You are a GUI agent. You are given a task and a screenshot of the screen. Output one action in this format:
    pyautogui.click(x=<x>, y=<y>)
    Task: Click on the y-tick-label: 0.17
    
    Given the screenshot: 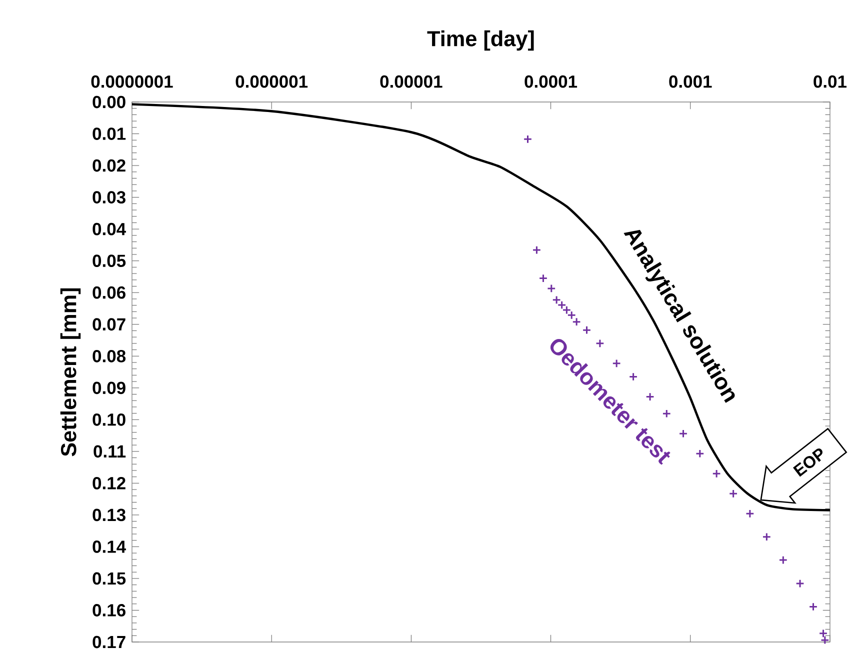 What is the action you would take?
    pyautogui.click(x=109, y=642)
    